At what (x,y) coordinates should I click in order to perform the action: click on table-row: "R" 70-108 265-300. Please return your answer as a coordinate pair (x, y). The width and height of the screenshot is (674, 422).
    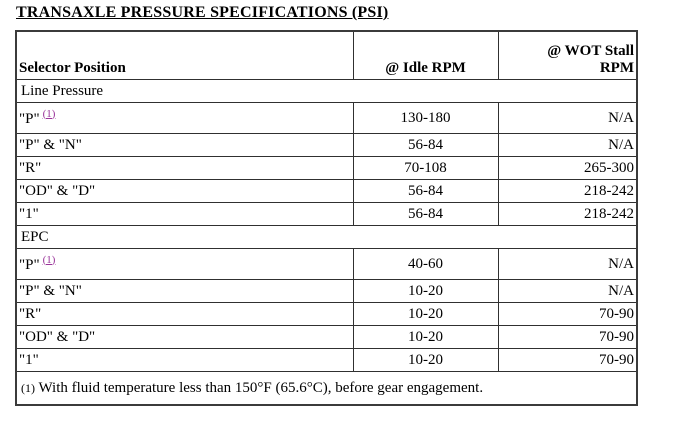
    Looking at the image, I should click on (326, 168).